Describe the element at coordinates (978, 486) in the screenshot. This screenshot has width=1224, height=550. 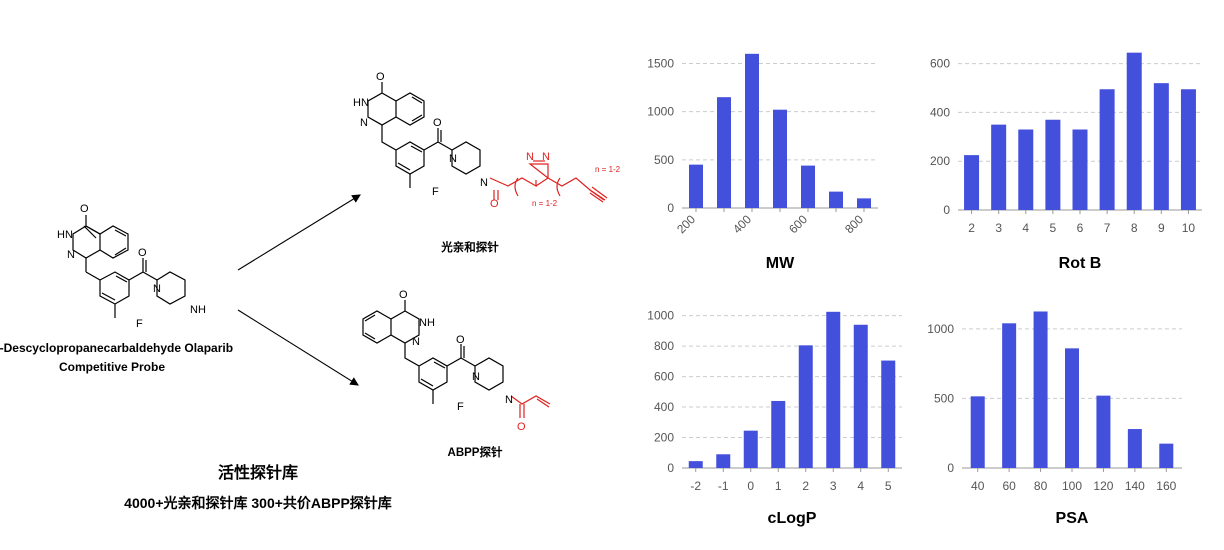
I see `x-tick-label: 40` at that location.